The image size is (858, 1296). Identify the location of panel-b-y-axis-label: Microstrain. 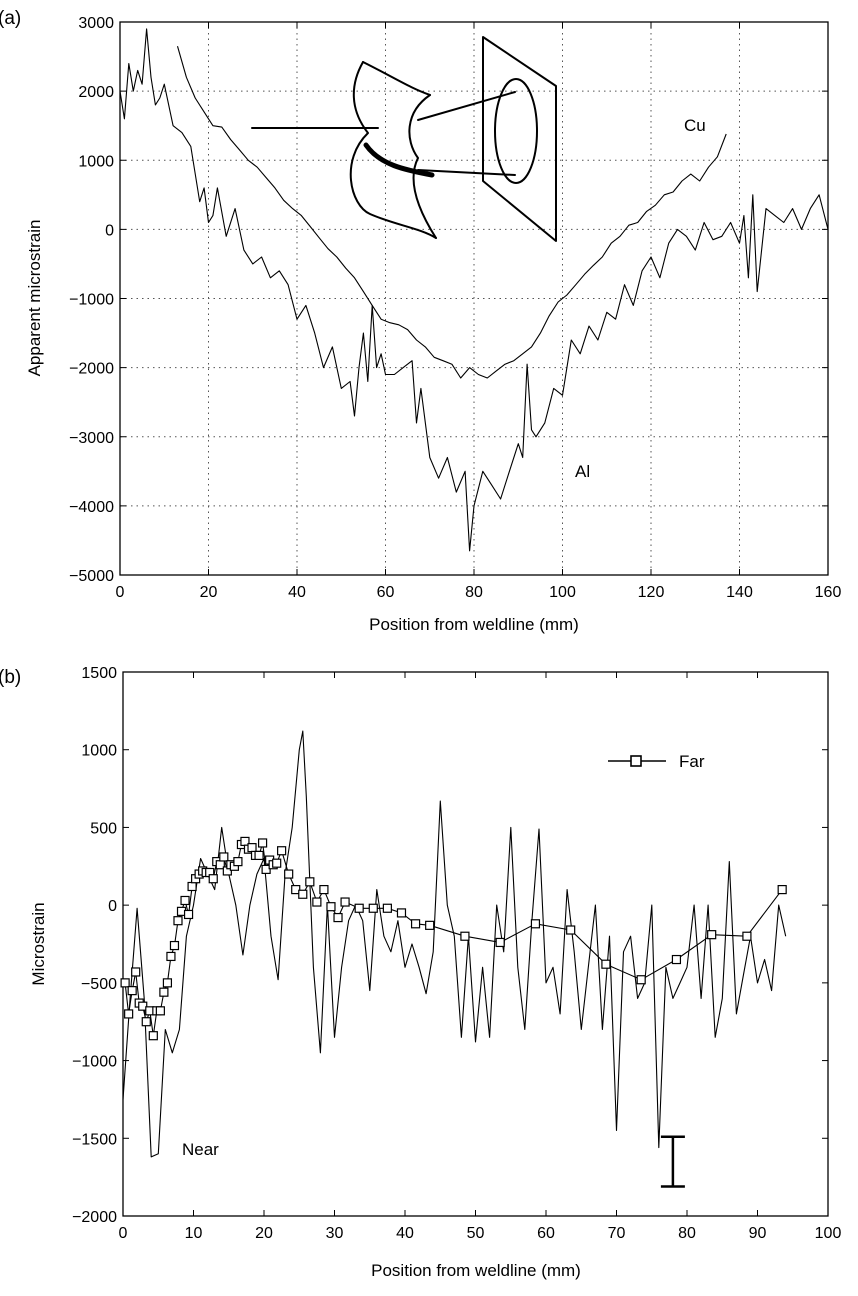
(38, 943).